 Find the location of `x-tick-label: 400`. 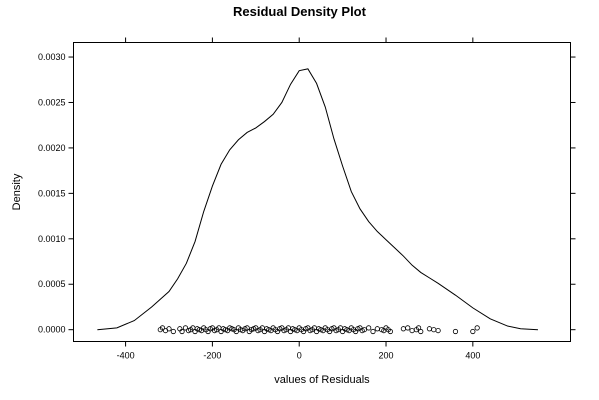

x-tick-label: 400 is located at coordinates (472, 356).